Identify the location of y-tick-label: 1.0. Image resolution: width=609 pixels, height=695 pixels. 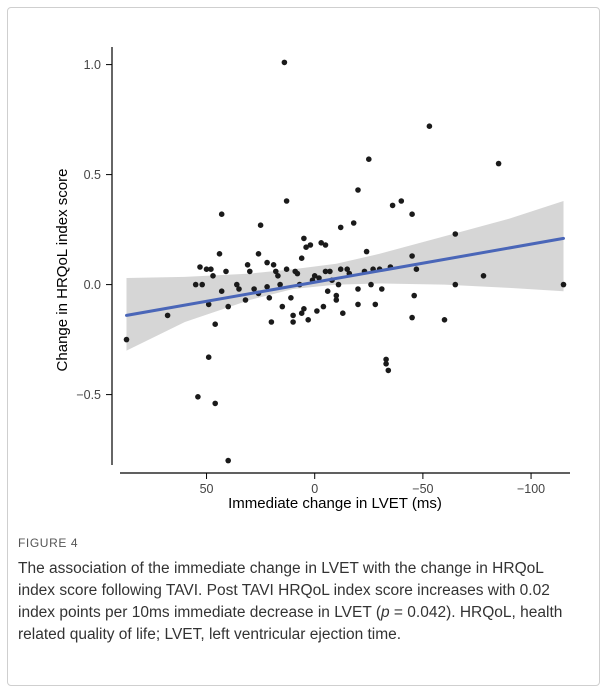
(92, 65).